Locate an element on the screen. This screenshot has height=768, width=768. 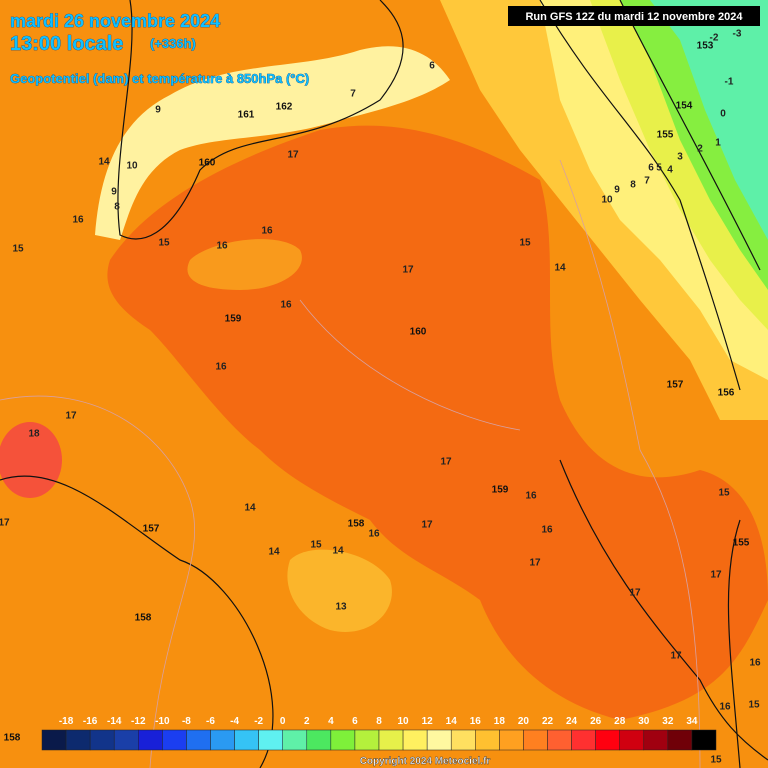
geopotential-label: 155 is located at coordinates (741, 543).